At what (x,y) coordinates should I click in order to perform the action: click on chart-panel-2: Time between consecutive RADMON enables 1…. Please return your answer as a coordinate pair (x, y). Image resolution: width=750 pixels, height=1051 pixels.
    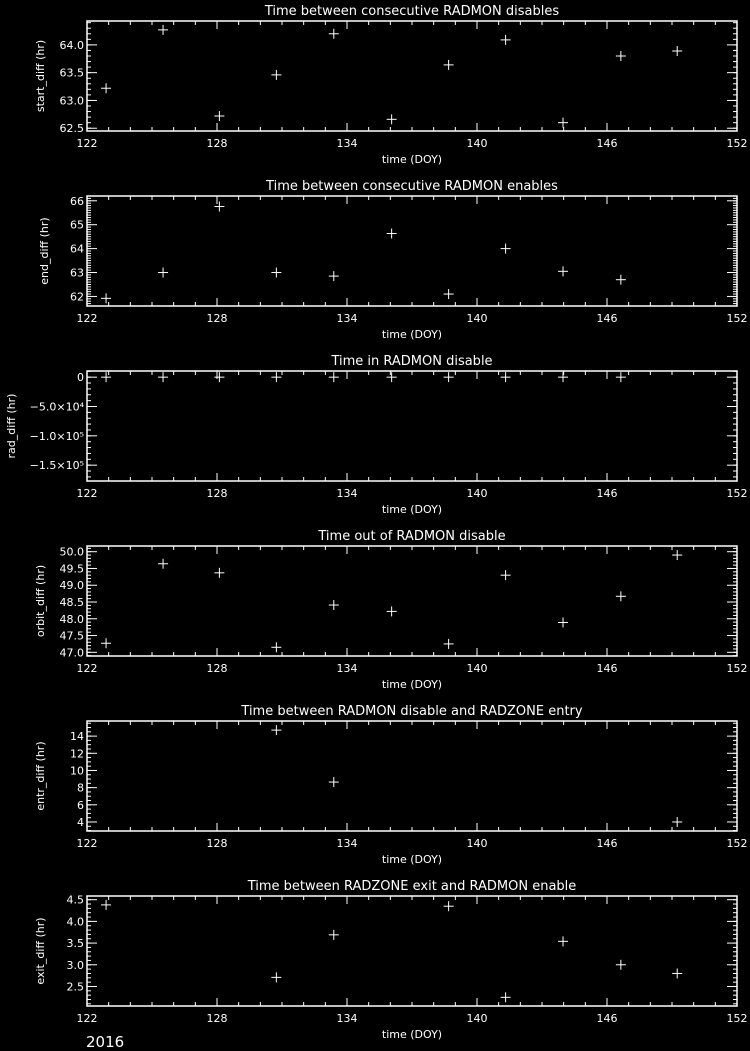
    Looking at the image, I should click on (393, 260).